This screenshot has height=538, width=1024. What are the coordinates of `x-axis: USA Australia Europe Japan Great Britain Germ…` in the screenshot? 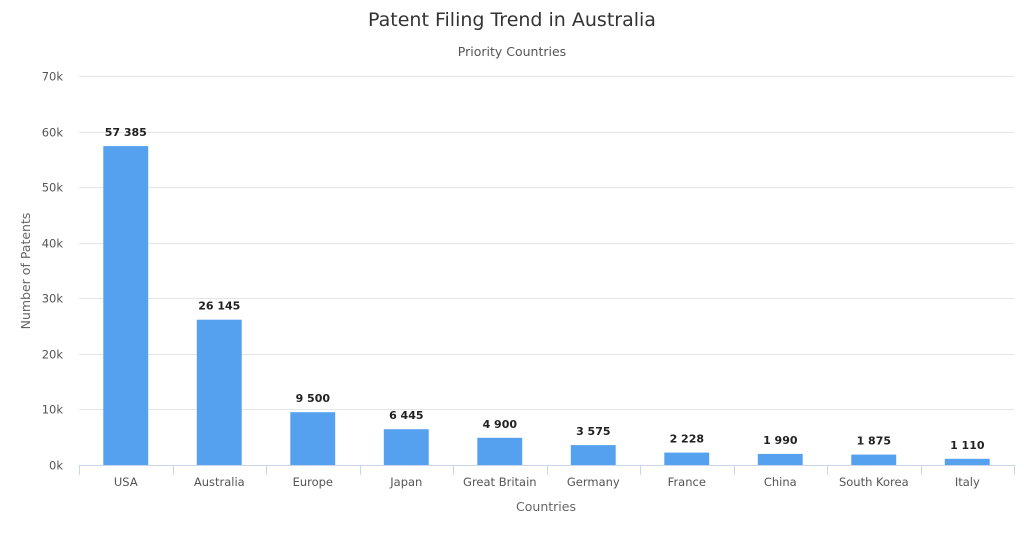 It's located at (547, 477).